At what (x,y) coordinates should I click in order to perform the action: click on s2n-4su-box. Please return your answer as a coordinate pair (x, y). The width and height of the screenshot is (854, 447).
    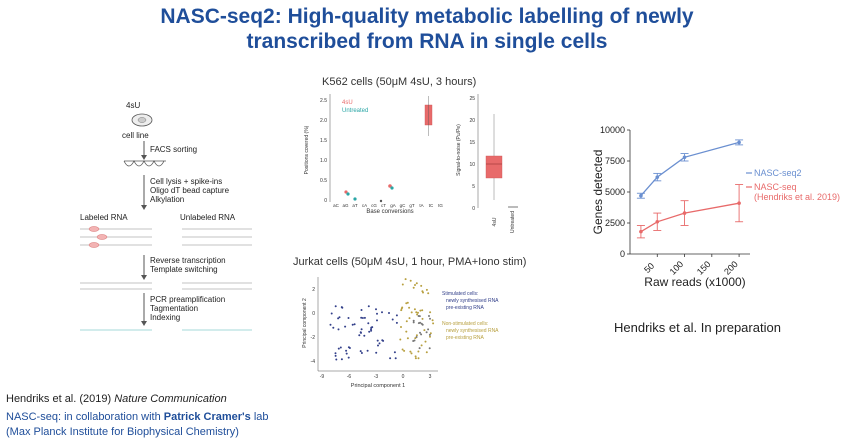
    Looking at the image, I should click on (494, 167).